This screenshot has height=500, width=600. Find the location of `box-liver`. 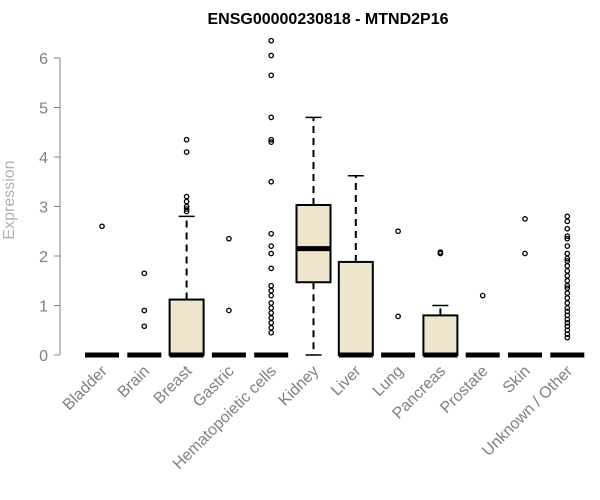

box-liver is located at coordinates (355, 266).